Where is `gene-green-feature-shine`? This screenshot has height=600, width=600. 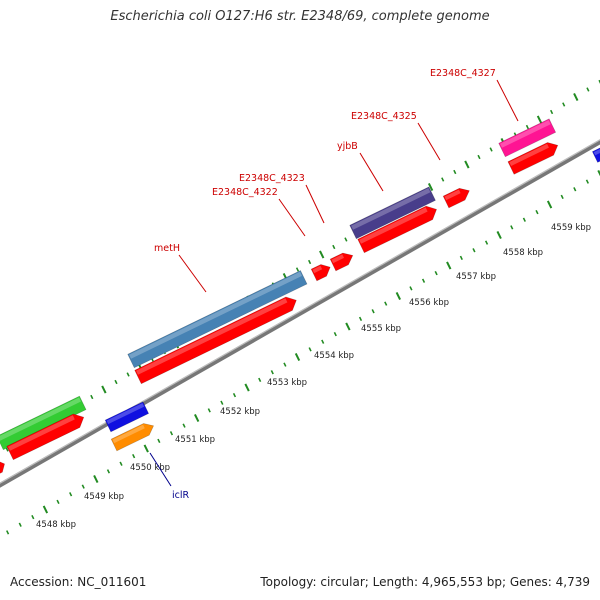
gene-green-feature-shine is located at coordinates (41, 419).